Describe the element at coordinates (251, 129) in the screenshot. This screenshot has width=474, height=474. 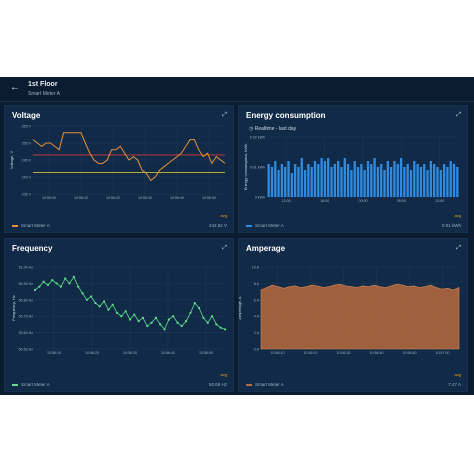
I see `clock-icon: ◷` at that location.